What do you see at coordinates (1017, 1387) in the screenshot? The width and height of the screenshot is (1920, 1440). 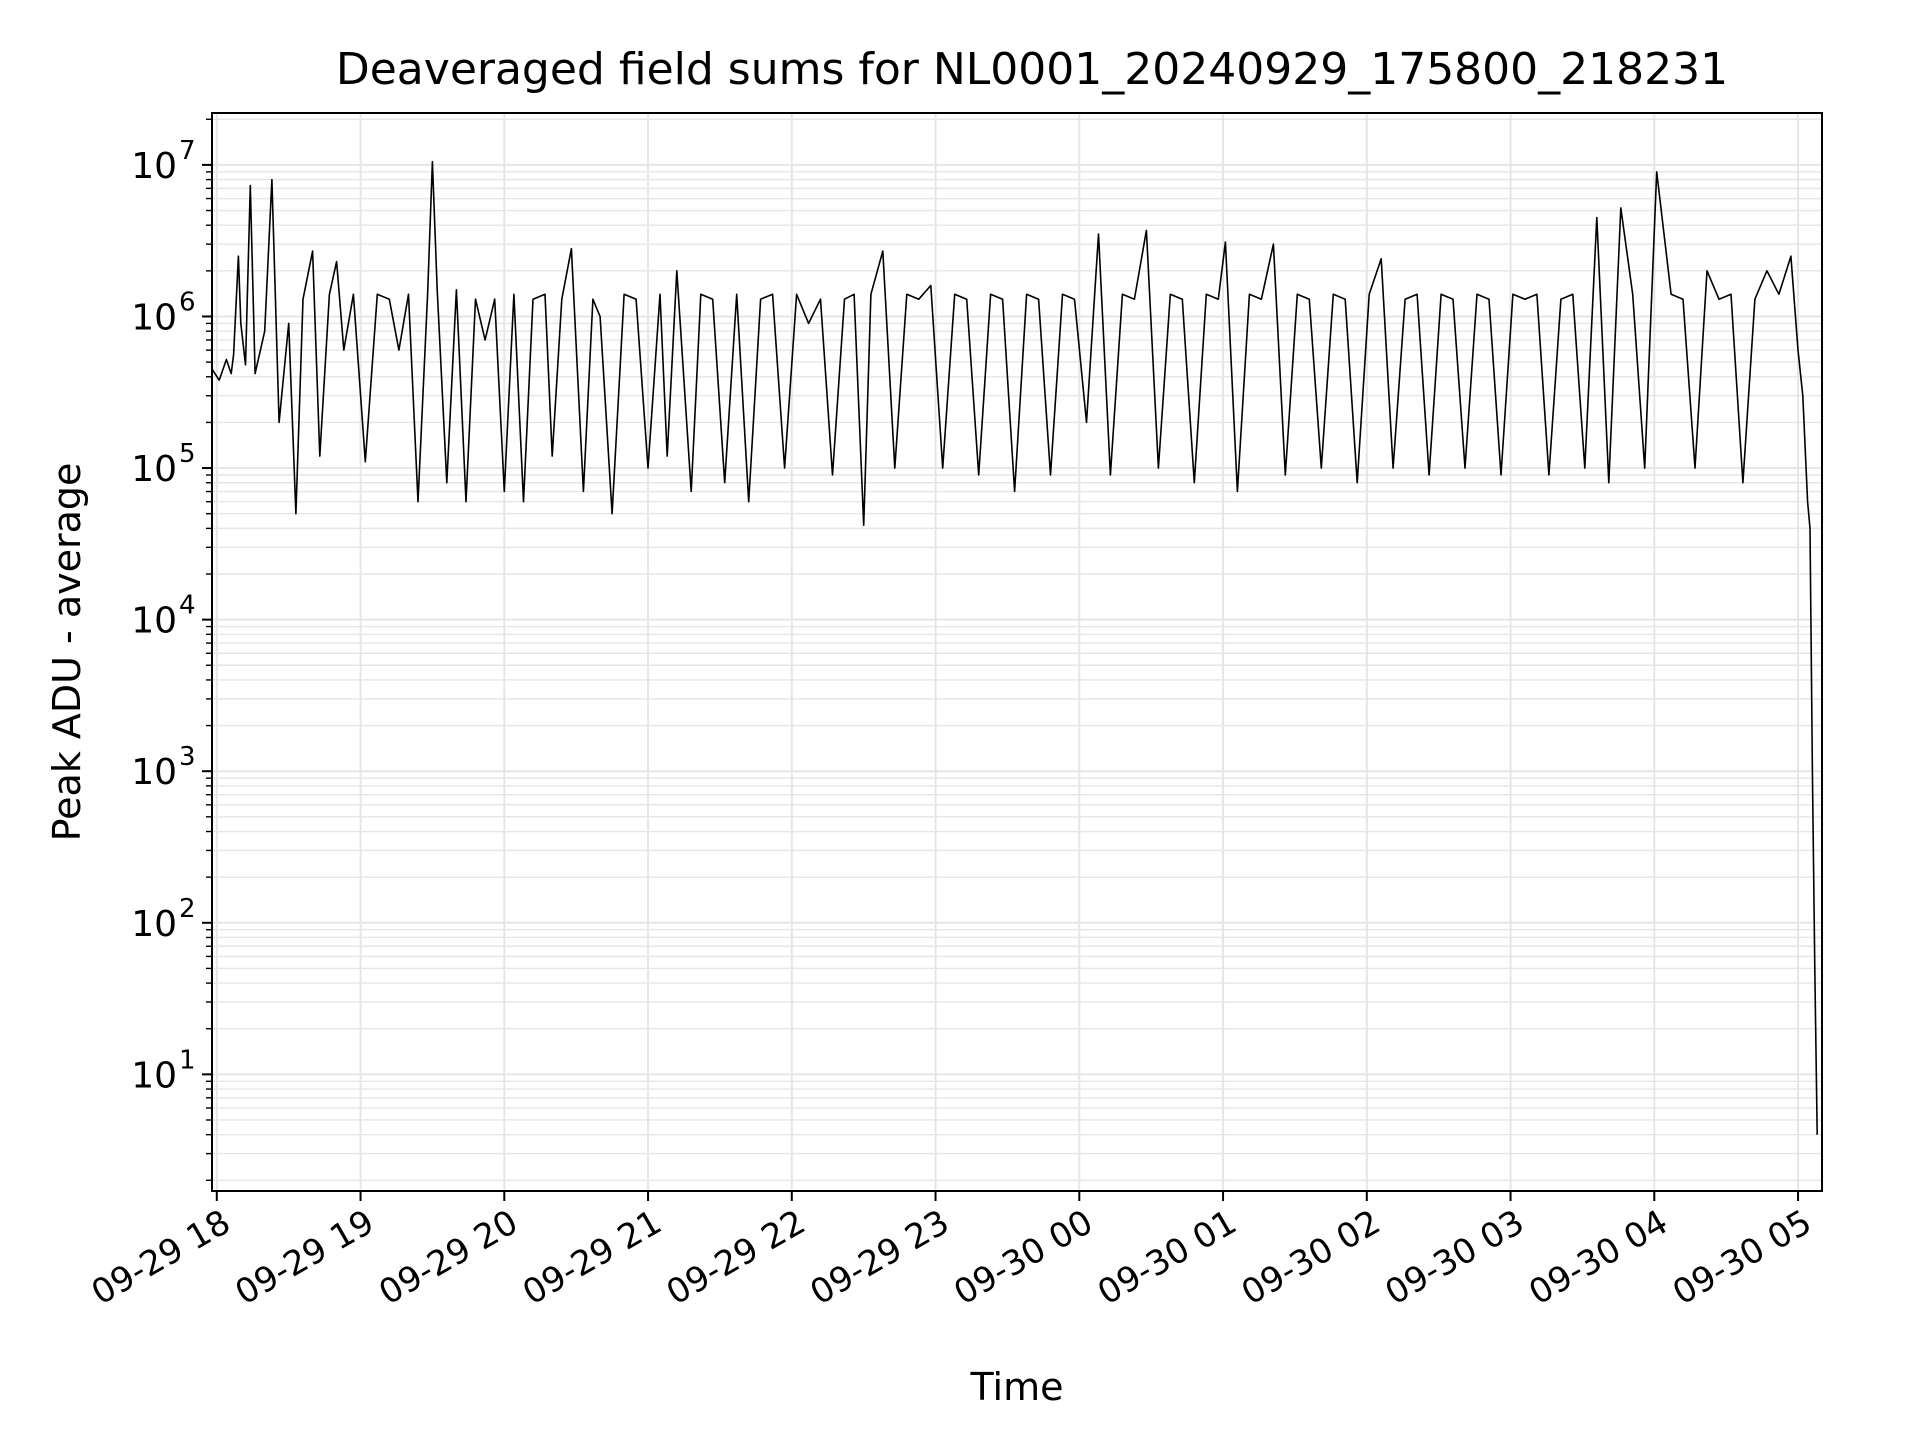 I see `x-axis-label: Time` at bounding box center [1017, 1387].